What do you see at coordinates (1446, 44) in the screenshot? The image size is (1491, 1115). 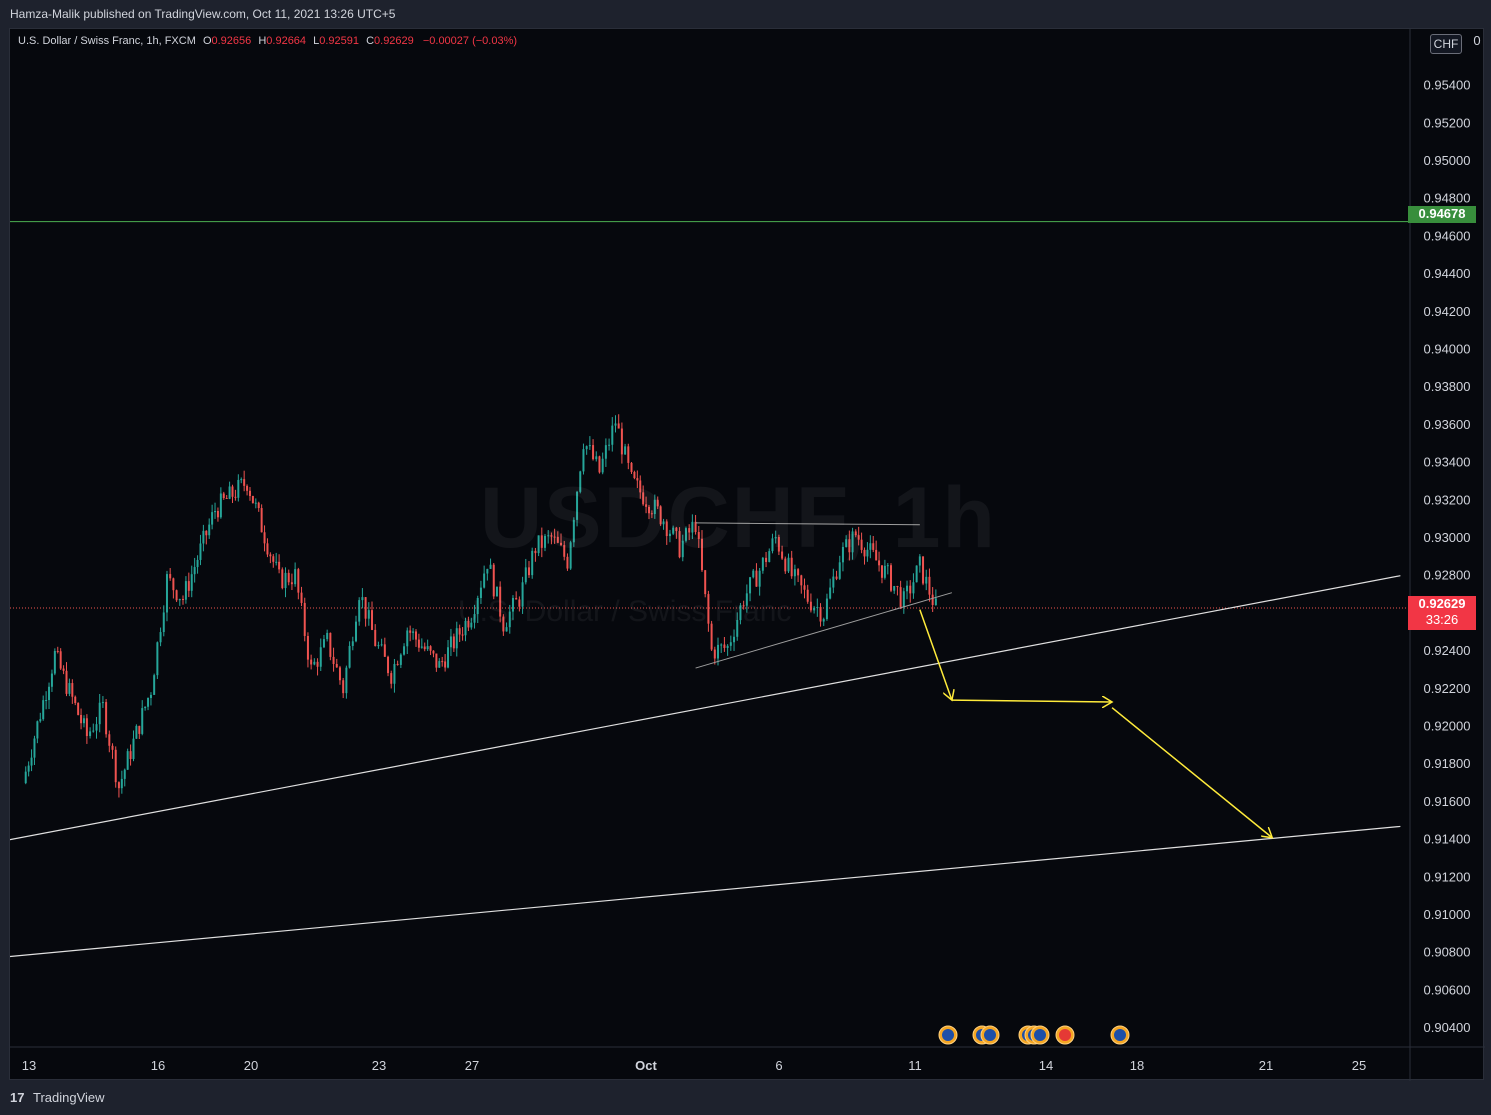 I see `currency-badge: CHF` at bounding box center [1446, 44].